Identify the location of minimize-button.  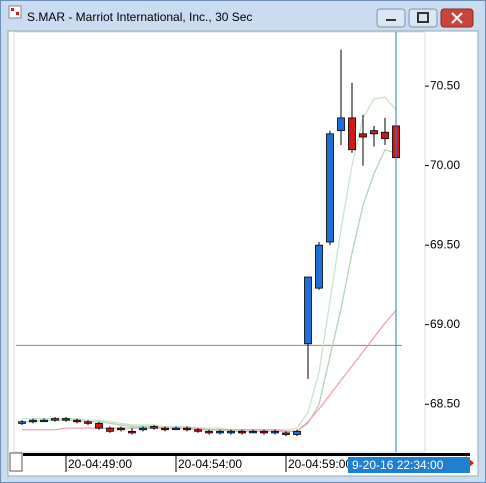
(391, 18).